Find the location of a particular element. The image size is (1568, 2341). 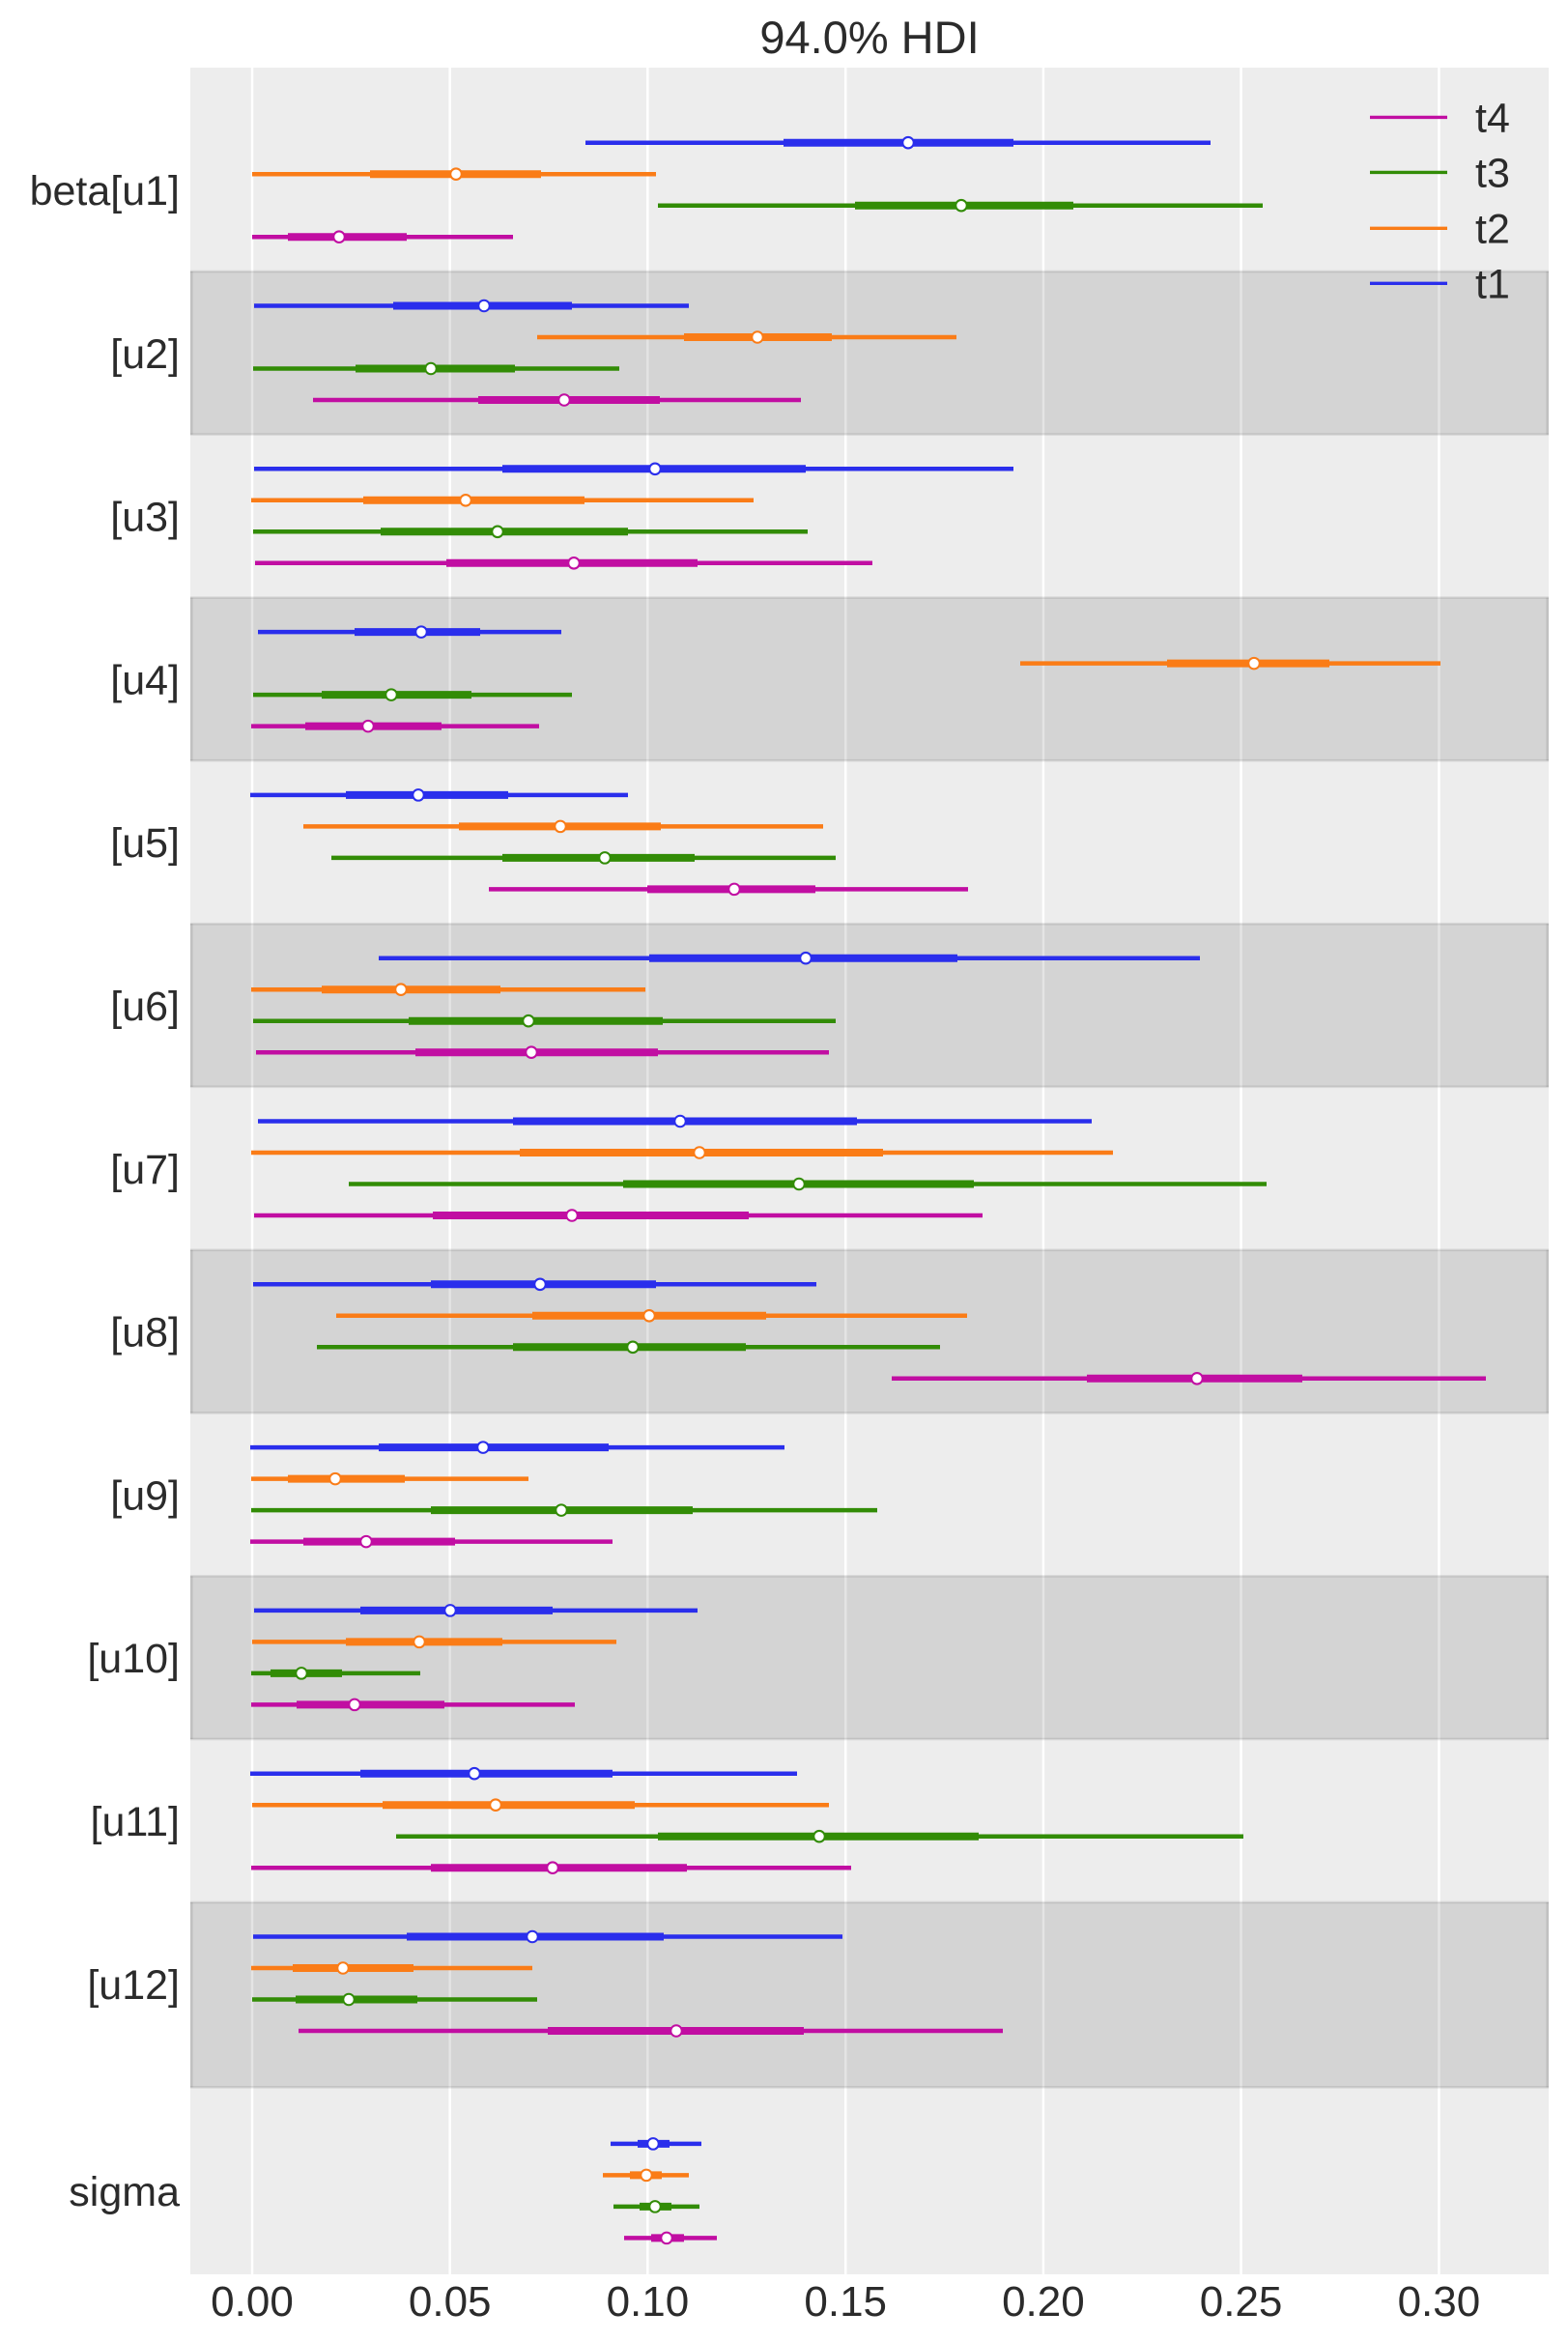

svg-text: t1 is located at coordinates (1492, 284).